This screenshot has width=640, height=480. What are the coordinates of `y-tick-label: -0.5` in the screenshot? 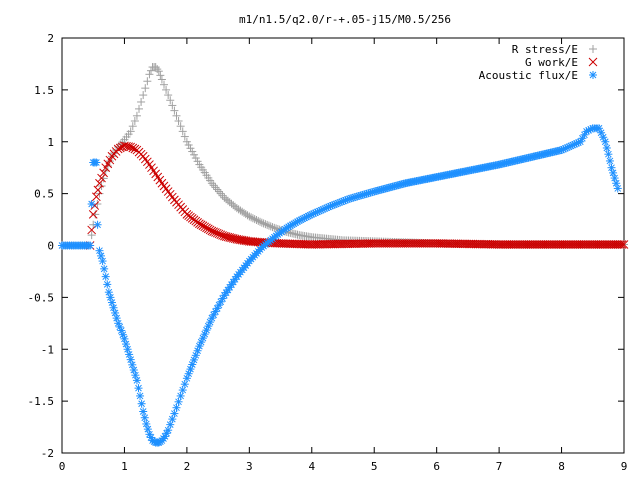 It's located at (41, 297).